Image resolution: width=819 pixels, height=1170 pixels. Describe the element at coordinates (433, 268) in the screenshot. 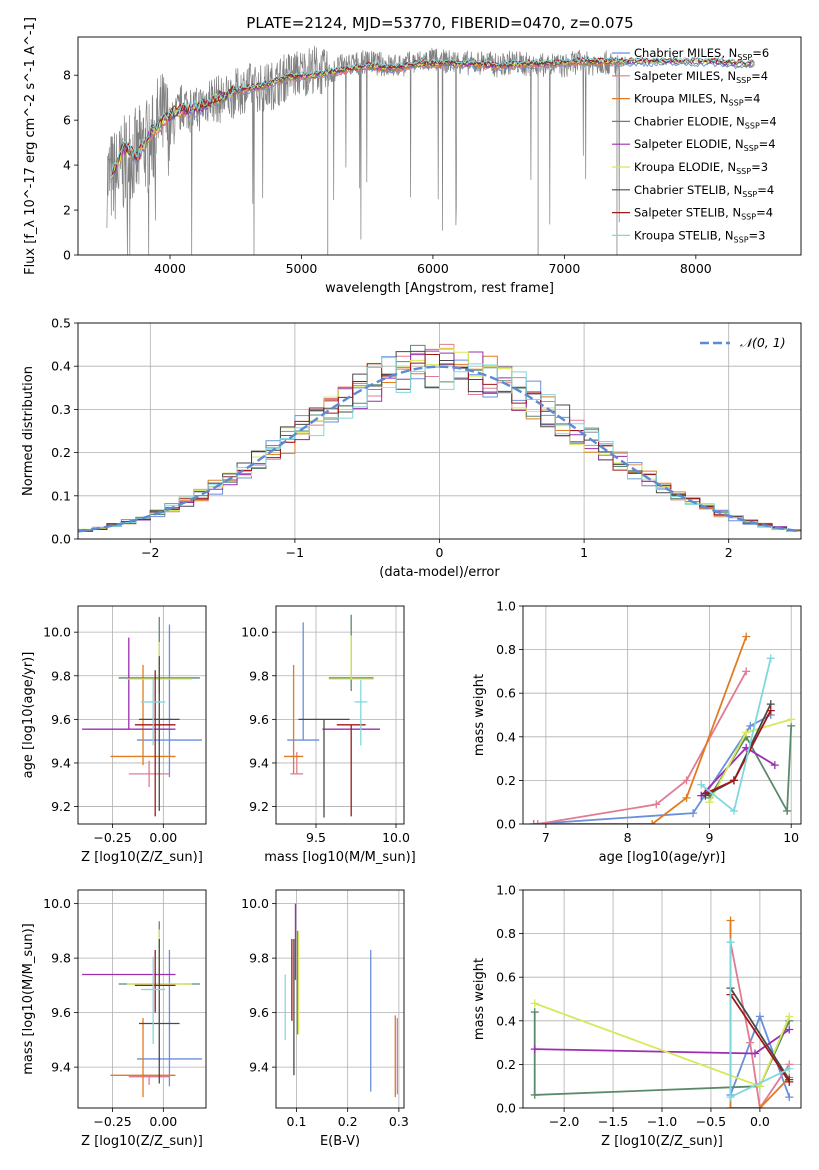

I see `x-tick-label: 6000` at that location.